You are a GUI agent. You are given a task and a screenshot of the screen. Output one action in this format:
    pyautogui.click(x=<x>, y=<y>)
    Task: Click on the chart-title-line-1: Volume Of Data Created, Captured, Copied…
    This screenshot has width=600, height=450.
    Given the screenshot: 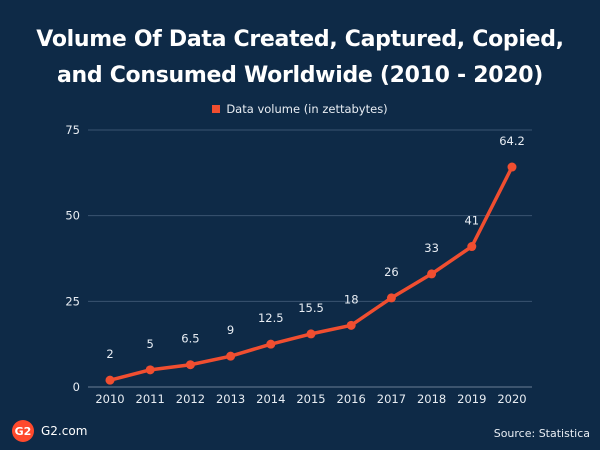 What is the action you would take?
    pyautogui.click(x=300, y=39)
    